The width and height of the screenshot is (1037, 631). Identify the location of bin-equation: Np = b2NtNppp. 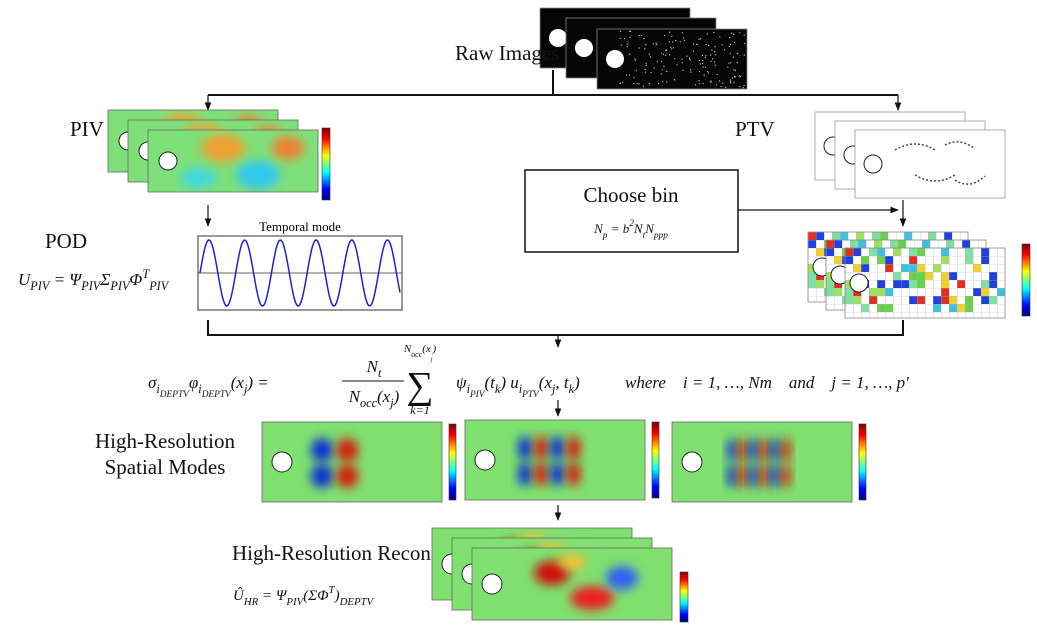
(630, 230).